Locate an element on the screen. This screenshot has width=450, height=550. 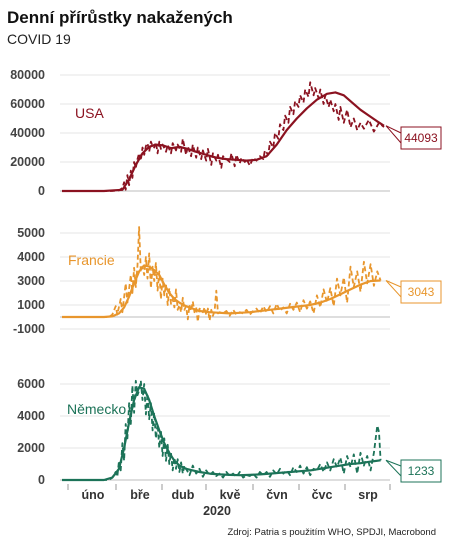
německo-ytick-label: 2000 is located at coordinates (31, 448).